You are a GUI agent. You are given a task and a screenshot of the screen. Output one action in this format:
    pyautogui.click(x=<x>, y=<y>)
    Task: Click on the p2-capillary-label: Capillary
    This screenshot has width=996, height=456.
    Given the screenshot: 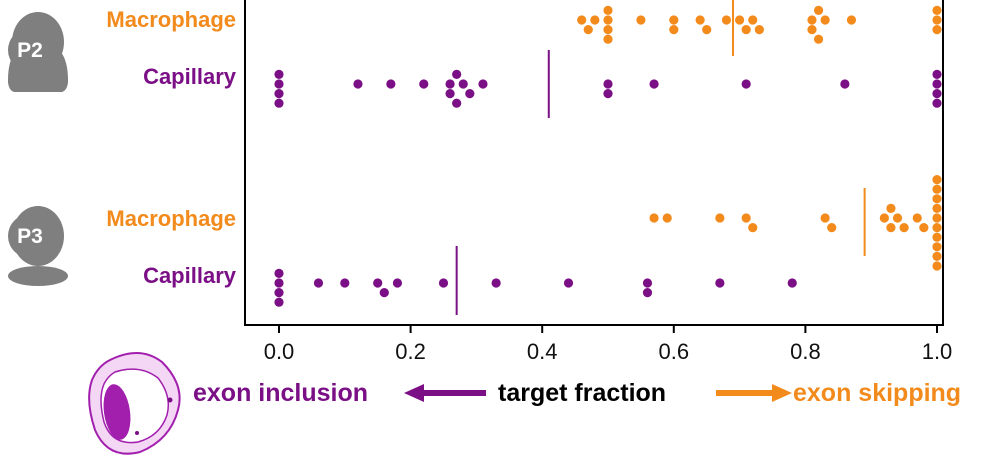 What is the action you would take?
    pyautogui.click(x=190, y=76)
    